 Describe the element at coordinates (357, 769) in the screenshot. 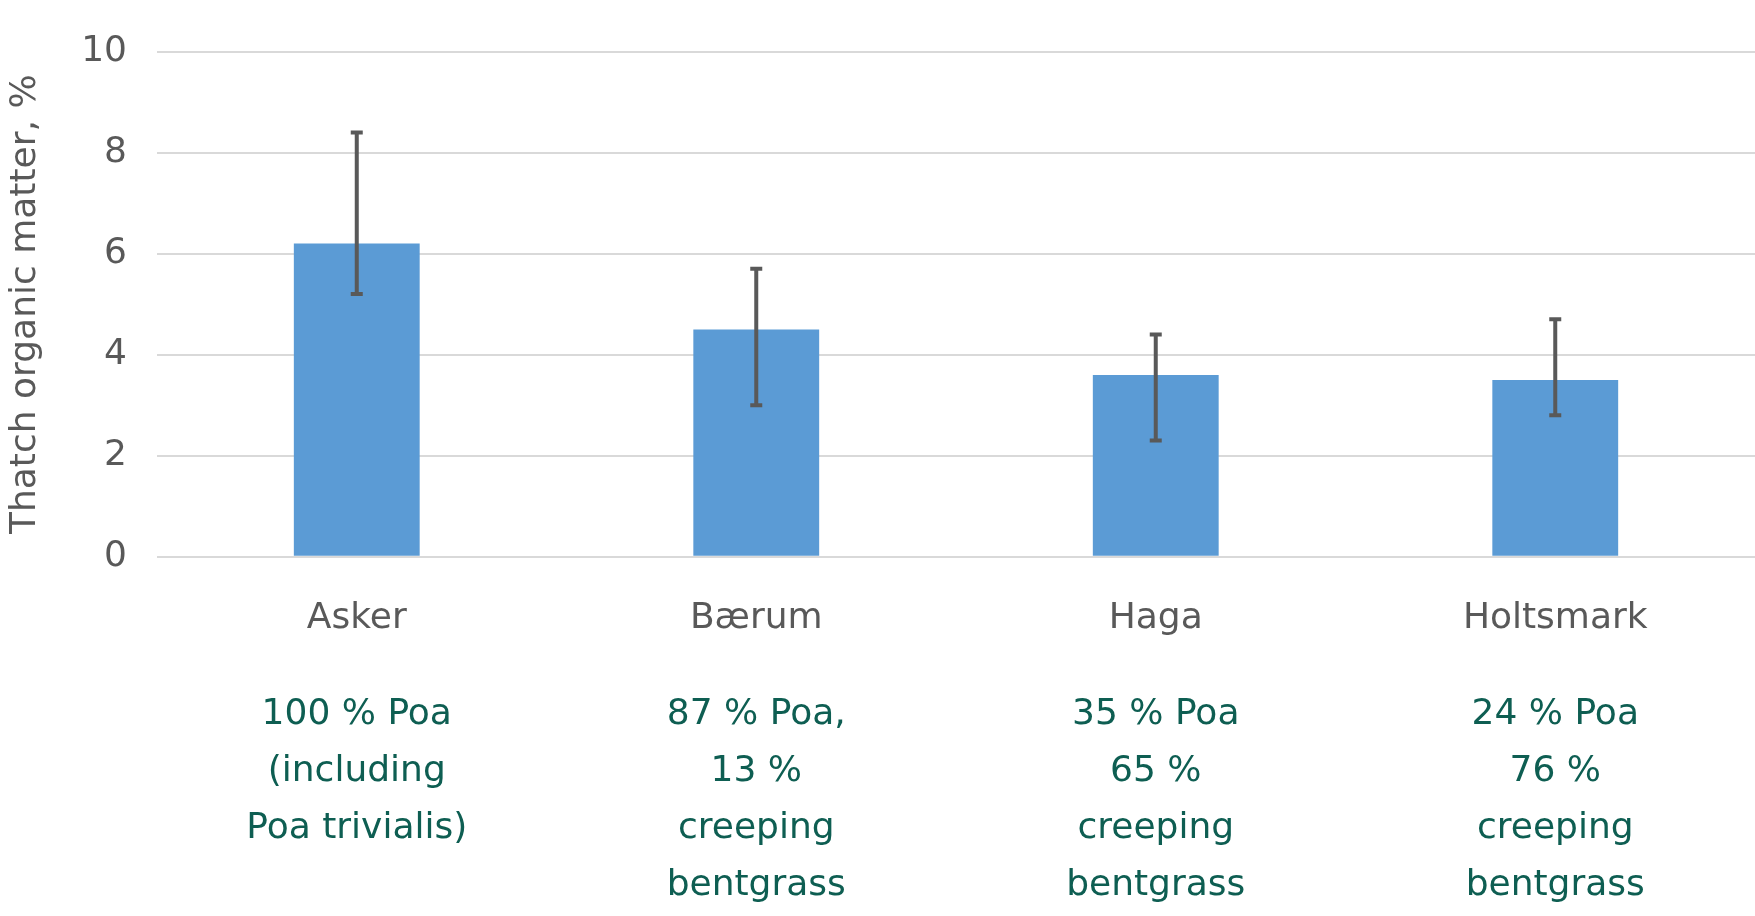

I see `text: 100 % Poa (including Poa trivialis)` at that location.